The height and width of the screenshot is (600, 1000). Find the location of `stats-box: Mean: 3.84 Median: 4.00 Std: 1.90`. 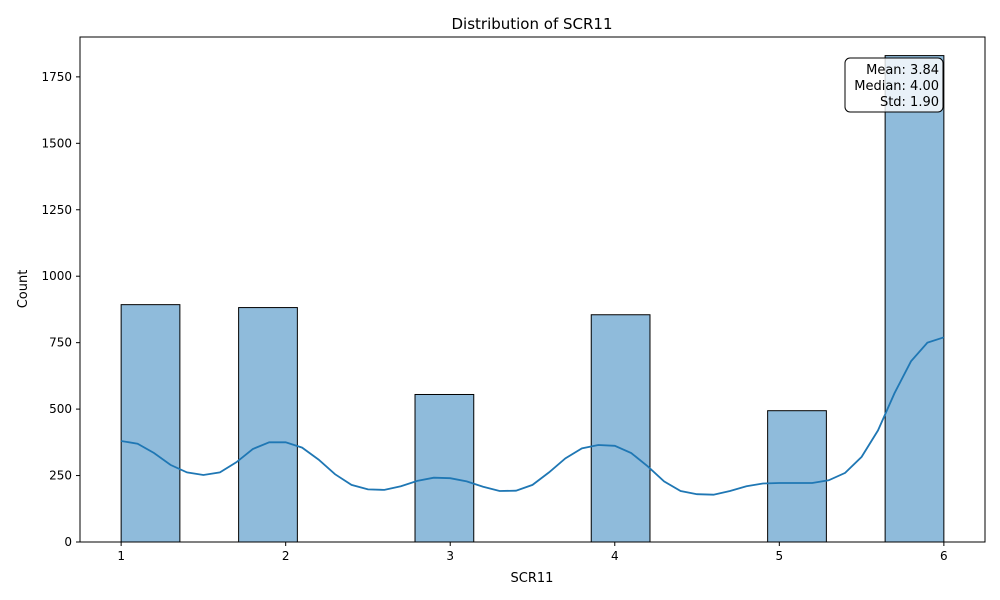

stats-box: Mean: 3.84 Median: 4.00 Std: 1.90 is located at coordinates (894, 85).